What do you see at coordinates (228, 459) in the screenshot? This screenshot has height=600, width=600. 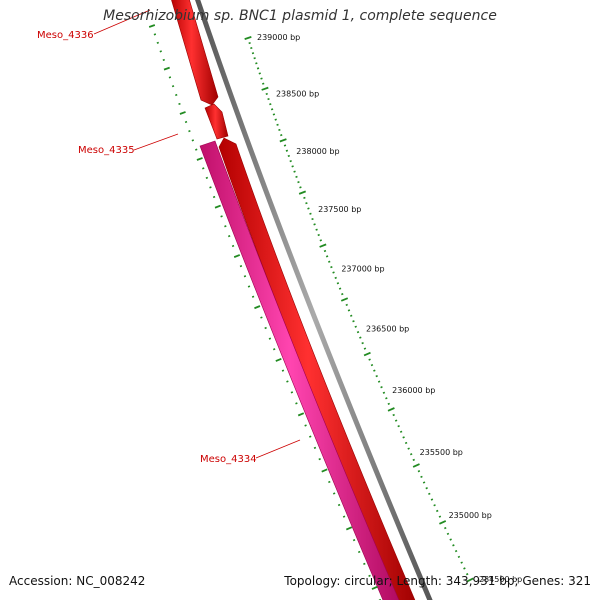 I see `label-meso-4334: Meso_4334` at bounding box center [228, 459].